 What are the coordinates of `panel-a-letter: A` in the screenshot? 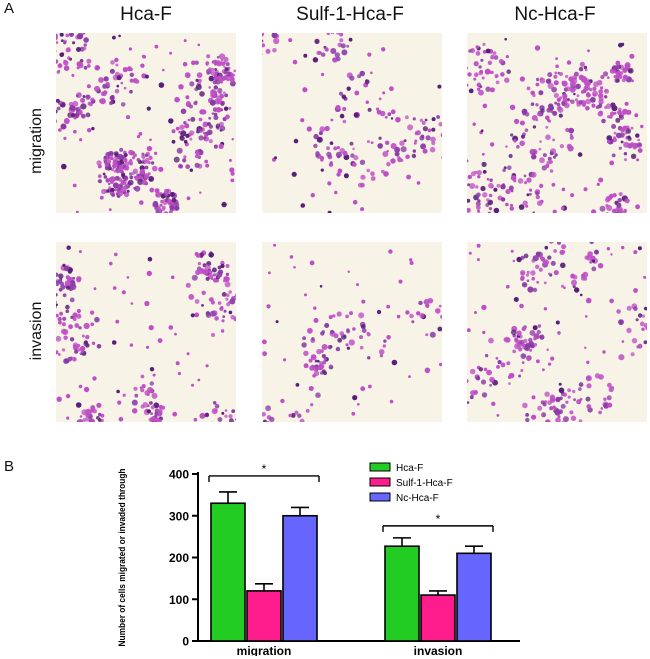 It's located at (9, 8).